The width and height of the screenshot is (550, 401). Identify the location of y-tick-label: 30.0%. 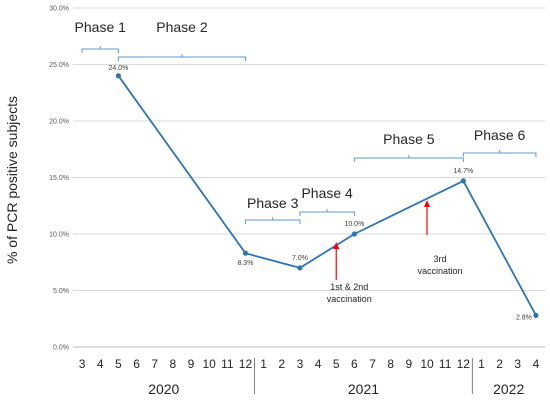
(59, 9).